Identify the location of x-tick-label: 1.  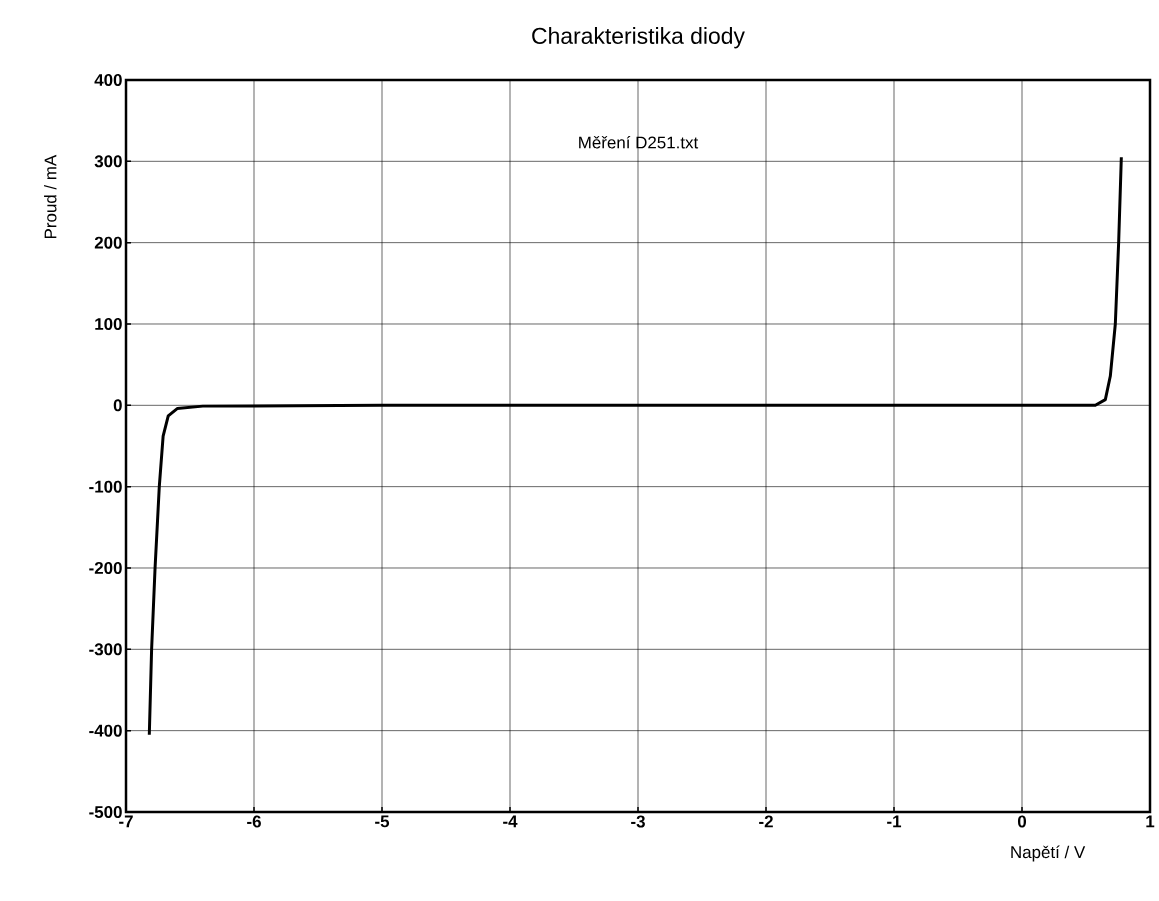
(1150, 821).